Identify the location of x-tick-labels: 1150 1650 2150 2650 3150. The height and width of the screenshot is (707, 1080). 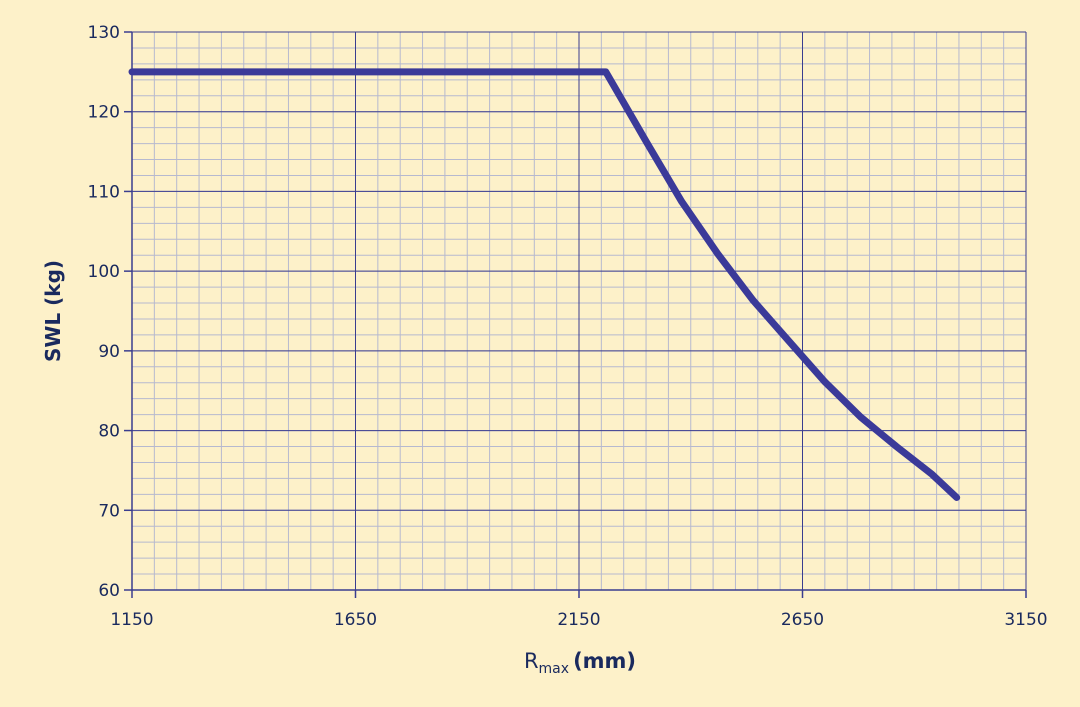
(578, 620).